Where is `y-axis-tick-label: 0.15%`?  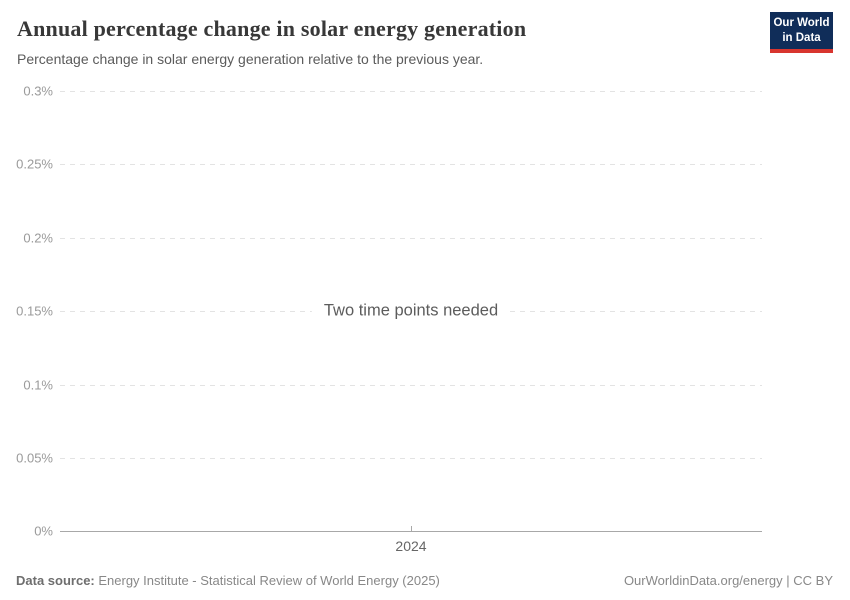 y-axis-tick-label: 0.15% is located at coordinates (34, 311).